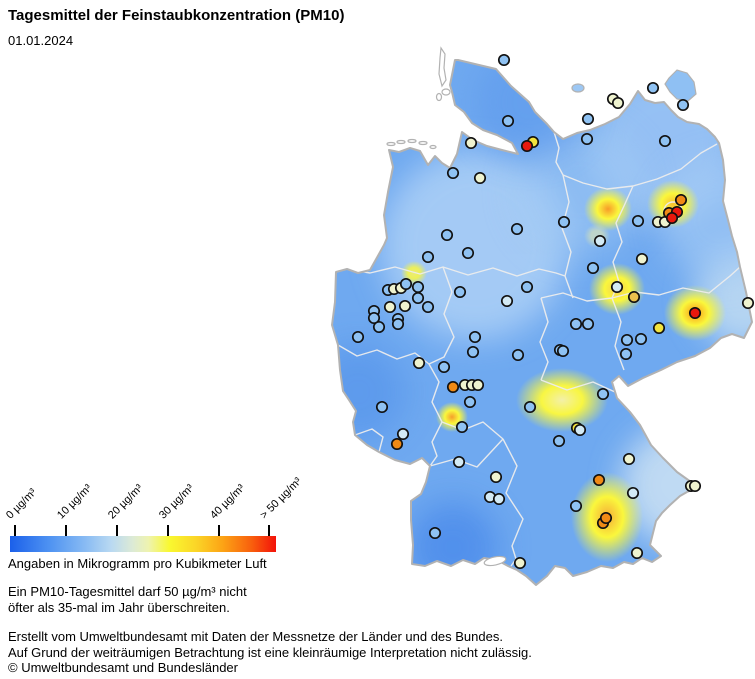  What do you see at coordinates (228, 502) in the screenshot?
I see `legend-tick-label: 40 µg/m³` at bounding box center [228, 502].